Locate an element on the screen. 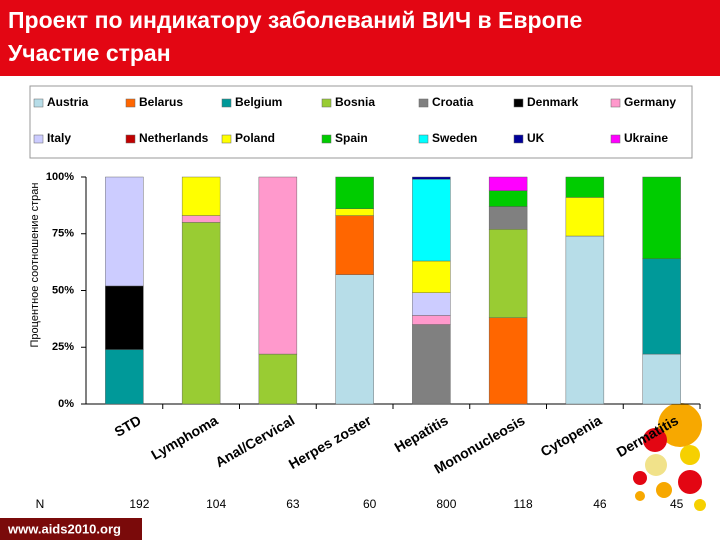 This screenshot has width=720, height=540. subtitle: Участие стран is located at coordinates (89, 53).